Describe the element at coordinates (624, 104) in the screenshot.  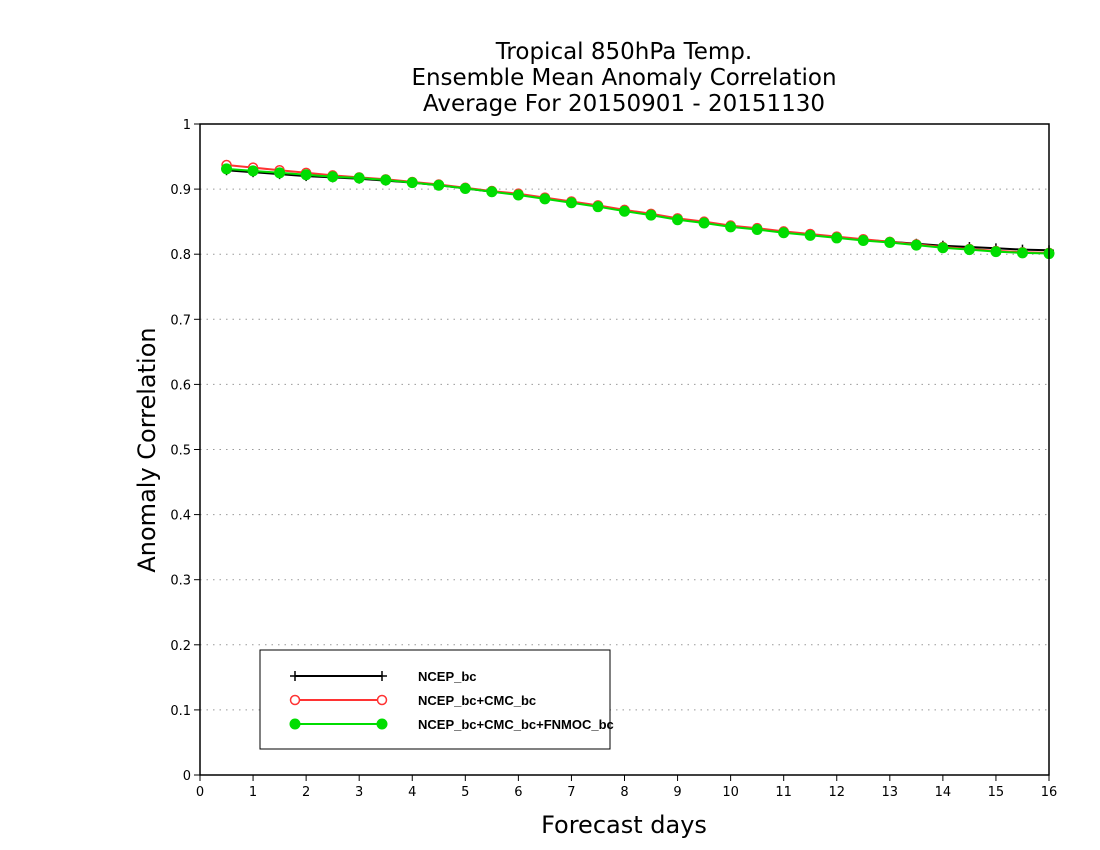
I see `chart-title-line-3: Average For 20150901 - 20151130` at that location.